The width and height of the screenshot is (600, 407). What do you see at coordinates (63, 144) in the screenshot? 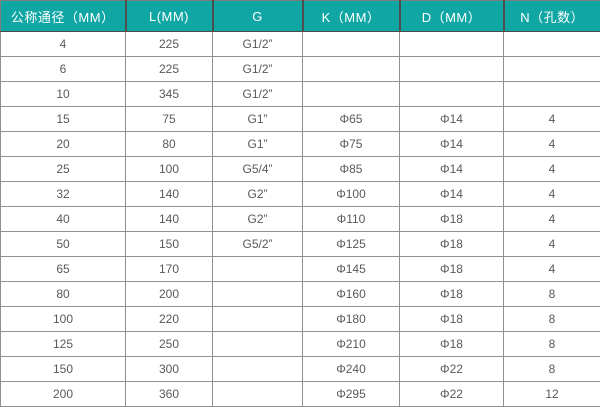
I see `table-cell: 20` at bounding box center [63, 144].